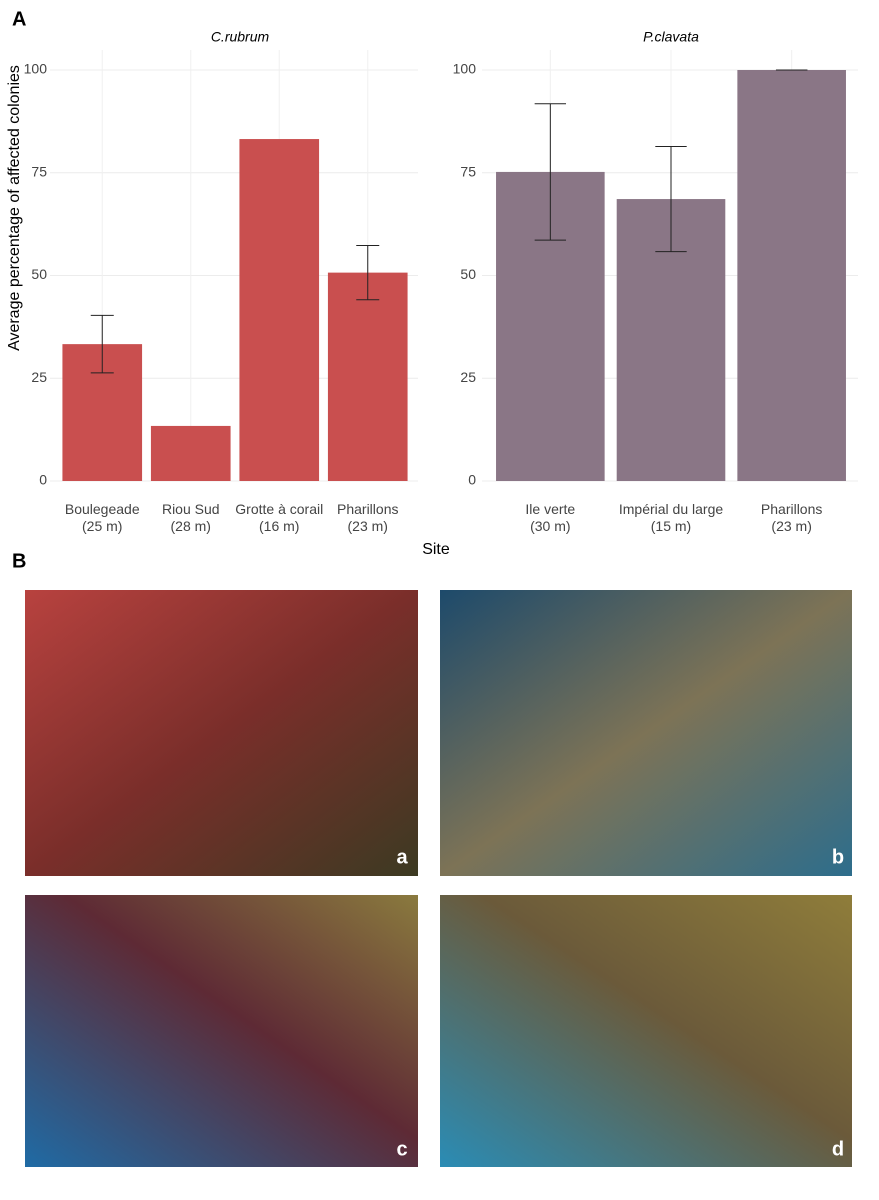 This screenshot has width=879, height=1200. What do you see at coordinates (240, 37) in the screenshot?
I see `chart-title: C.rubrum` at bounding box center [240, 37].